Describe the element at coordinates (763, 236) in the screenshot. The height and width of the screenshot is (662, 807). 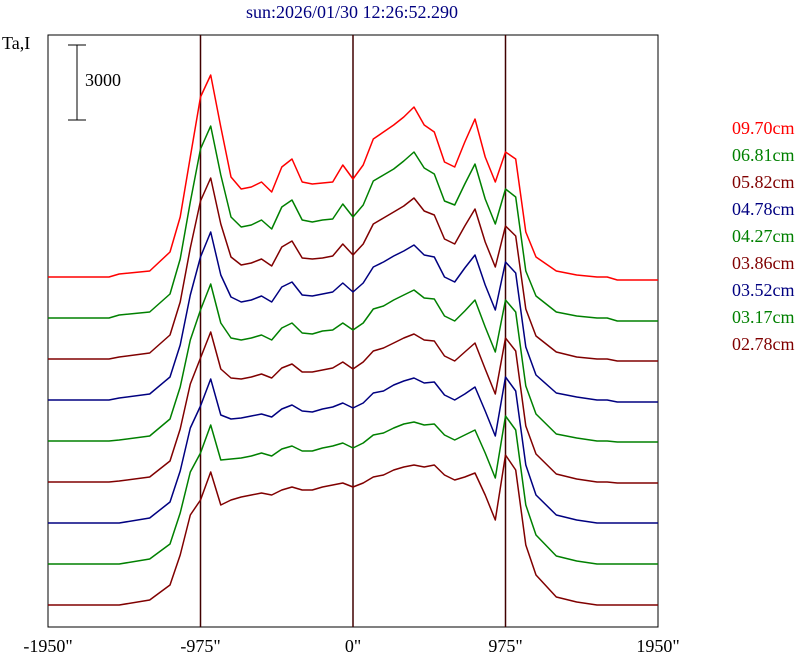
I see `legend-label: 04.27cm` at that location.